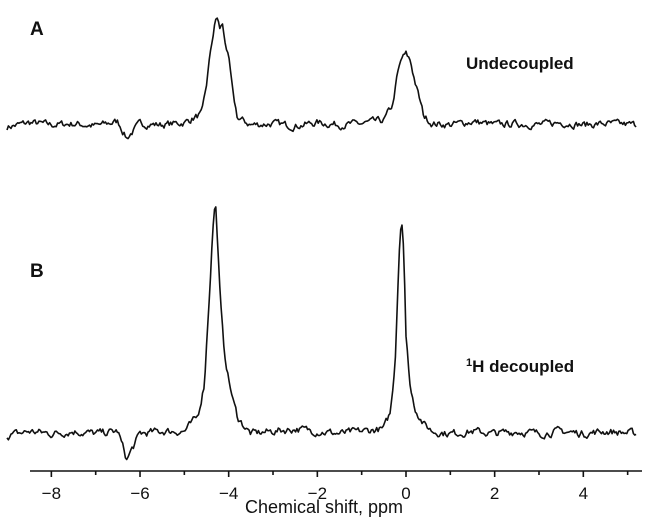 This screenshot has height=517, width=645. Describe the element at coordinates (324, 507) in the screenshot. I see `x-axis-title: Chemical shift, ppm` at that location.